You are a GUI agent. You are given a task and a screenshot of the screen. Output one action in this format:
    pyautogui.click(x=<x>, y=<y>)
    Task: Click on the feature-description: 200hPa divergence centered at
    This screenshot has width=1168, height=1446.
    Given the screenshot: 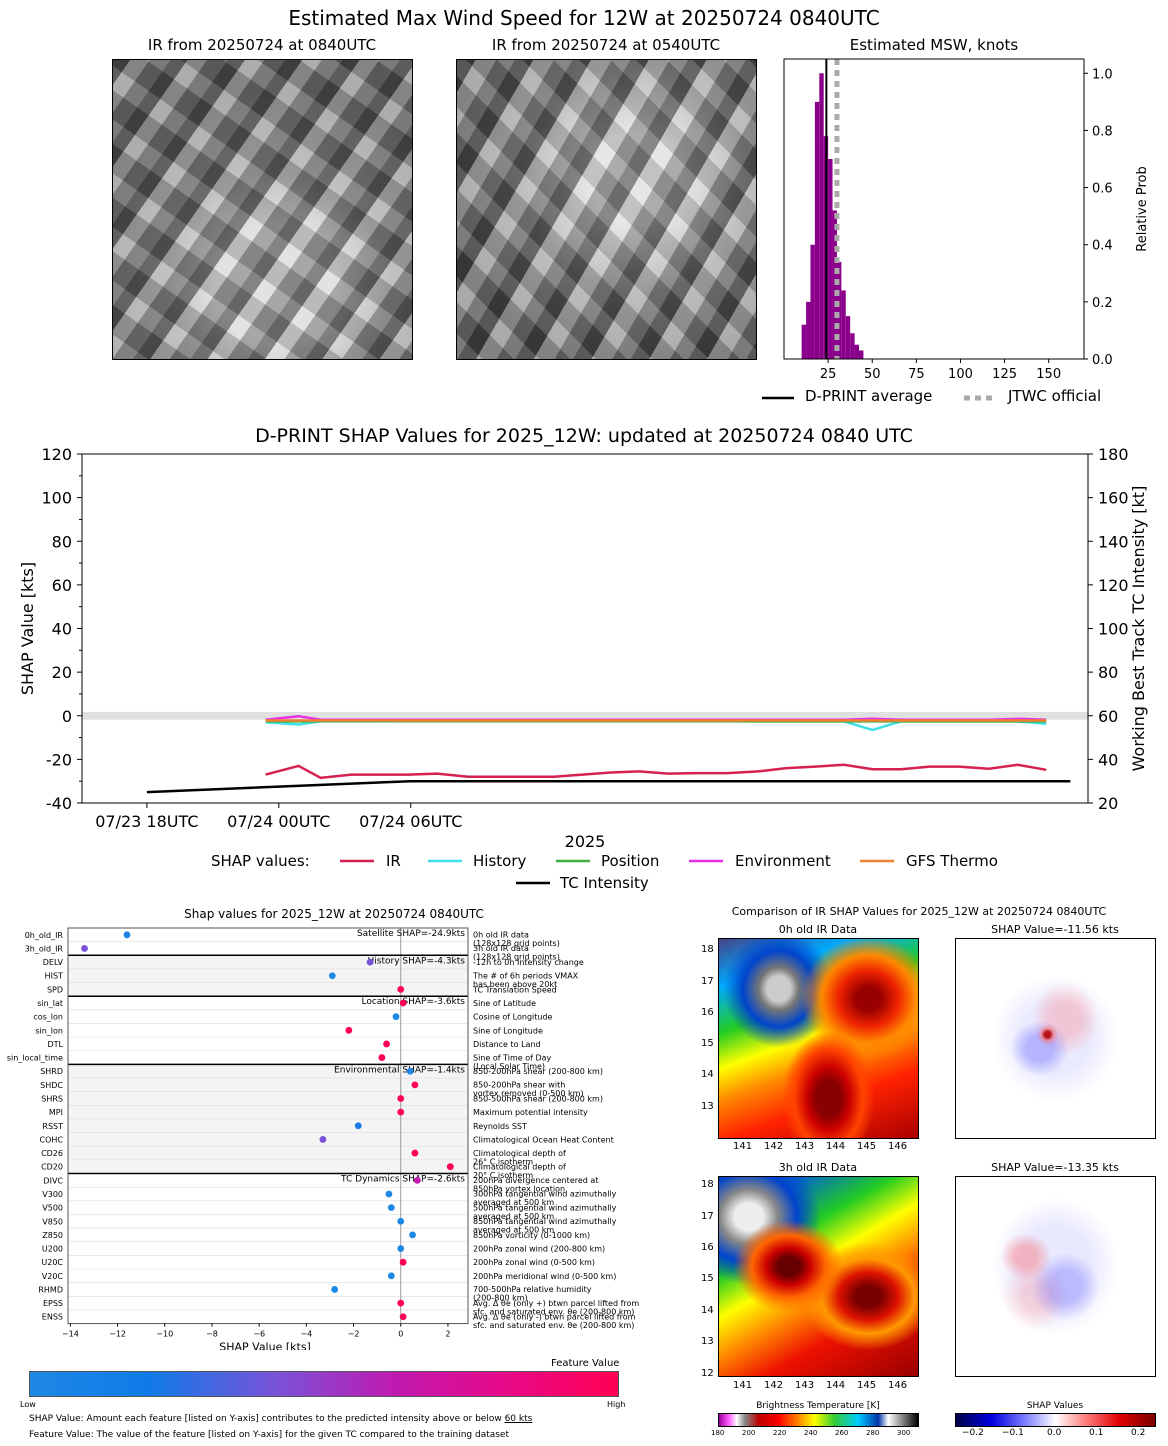 What is the action you would take?
    pyautogui.click(x=535, y=1180)
    